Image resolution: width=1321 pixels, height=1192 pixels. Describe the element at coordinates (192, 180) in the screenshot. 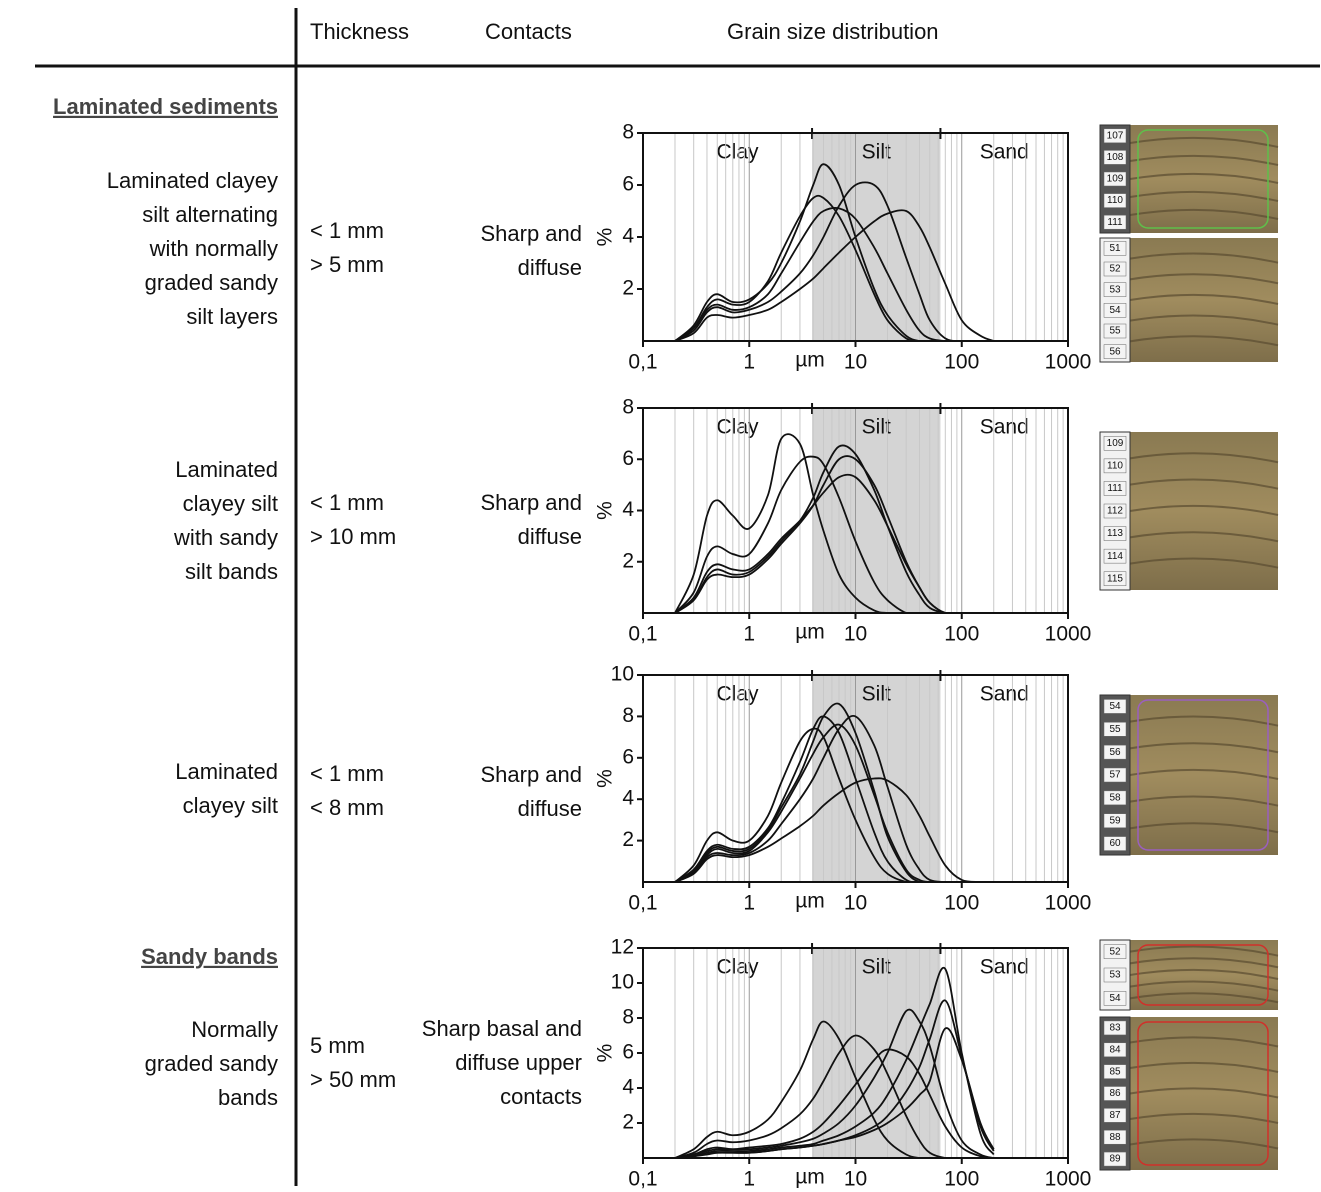

I see `row-description: Laminated clayey` at that location.